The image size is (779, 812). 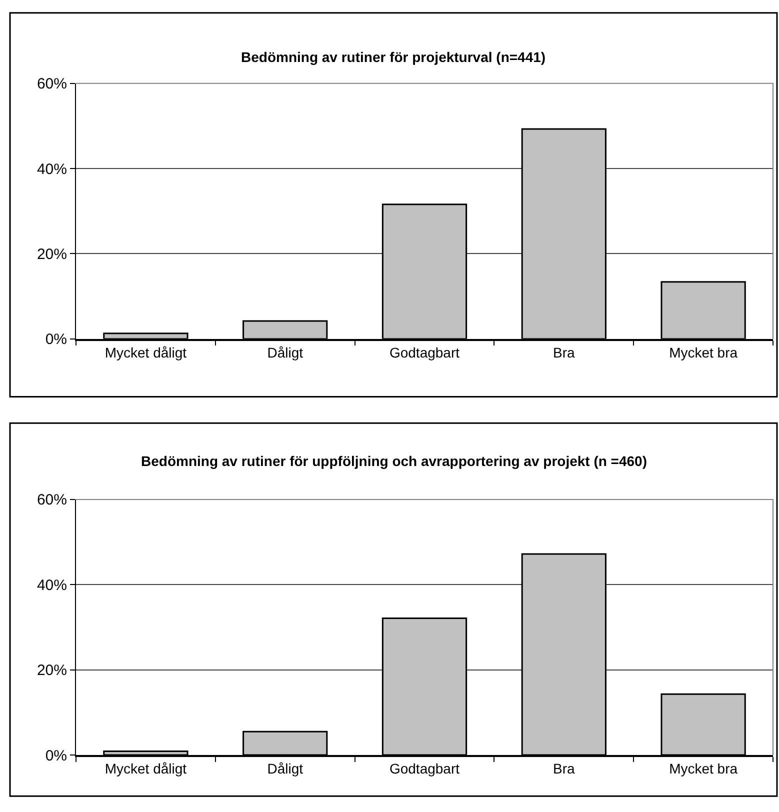 What do you see at coordinates (393, 57) in the screenshot?
I see `chart-title: Bedömning av rutiner för projekturval (n=441)` at bounding box center [393, 57].